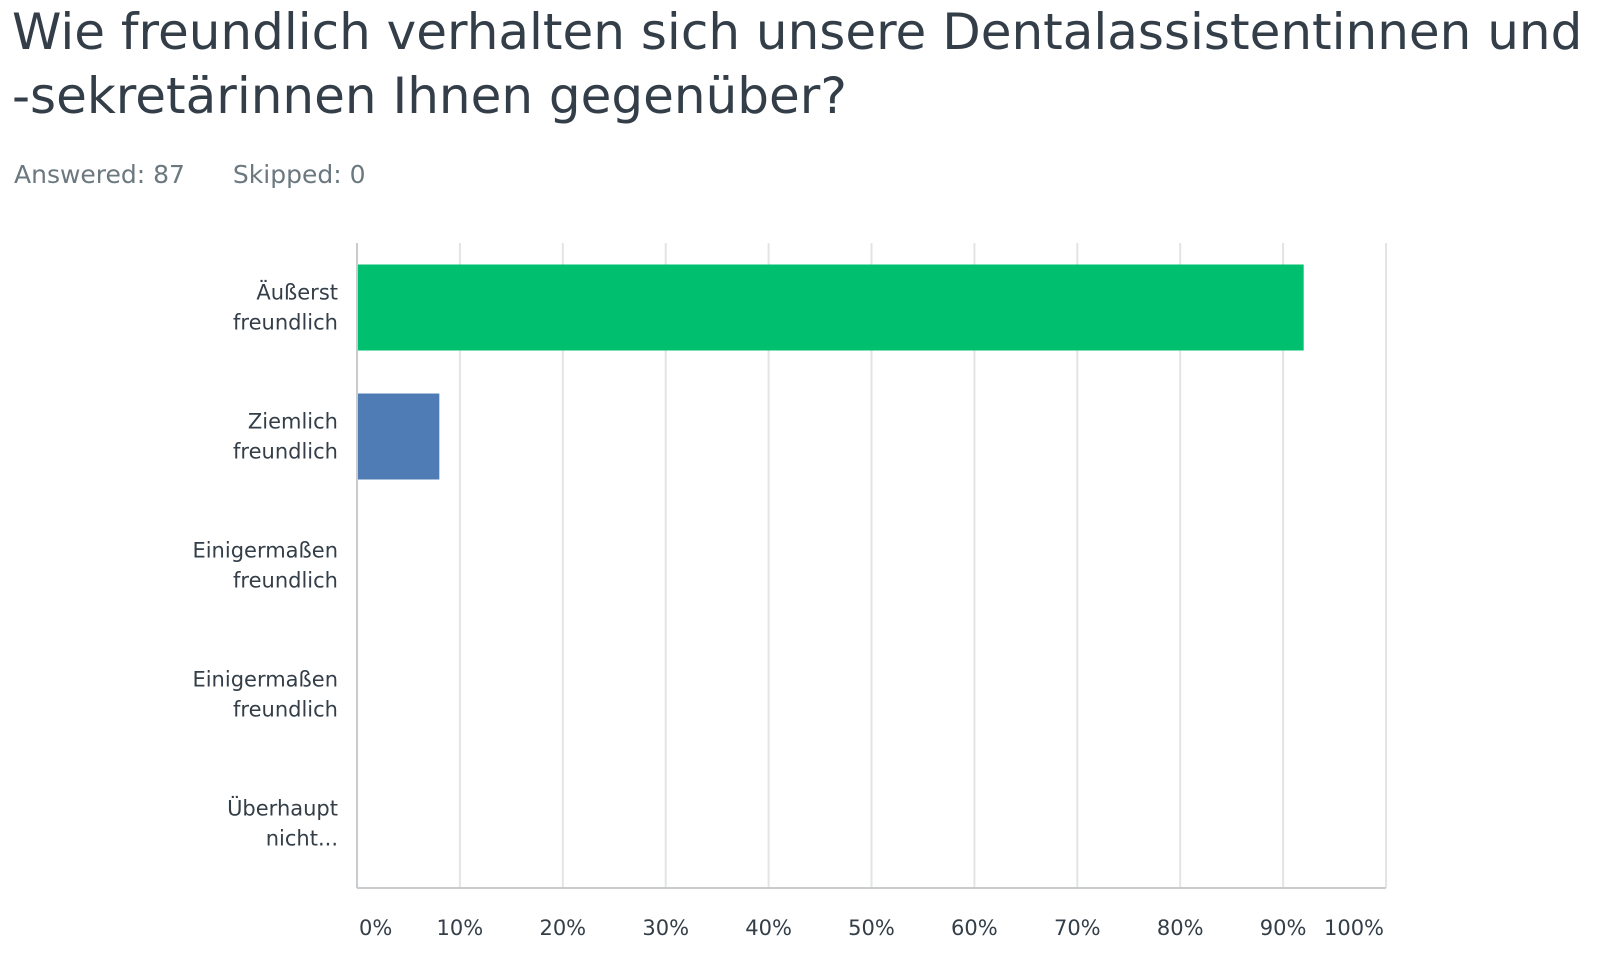  Describe the element at coordinates (974, 928) in the screenshot. I see `x-tick-label: 60%` at that location.